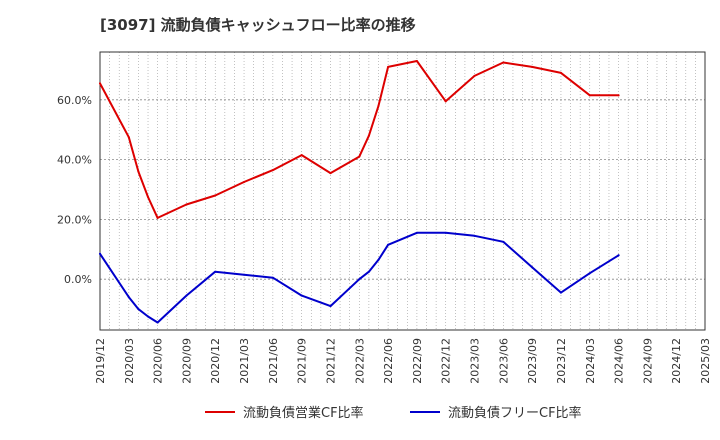  Describe the element at coordinates (303, 413) in the screenshot. I see `legend-label-1: 流動負債営業CF比率` at that location.